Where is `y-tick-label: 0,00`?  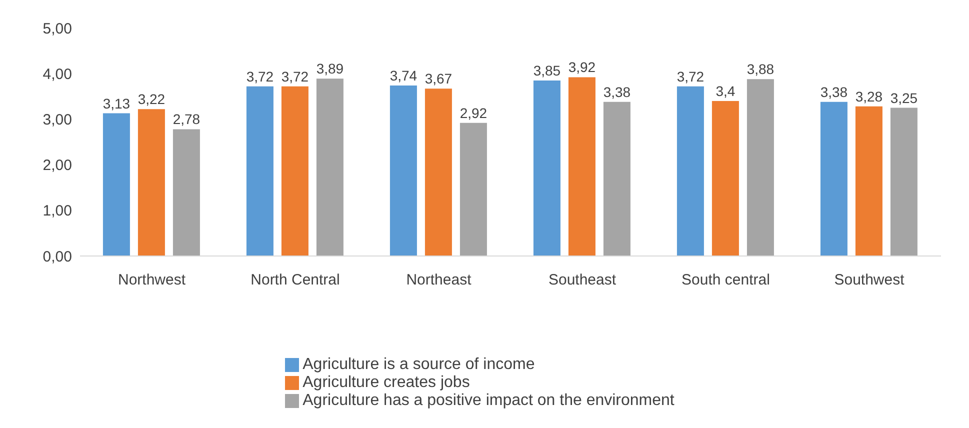 y-tick-label: 0,00 is located at coordinates (57, 257).